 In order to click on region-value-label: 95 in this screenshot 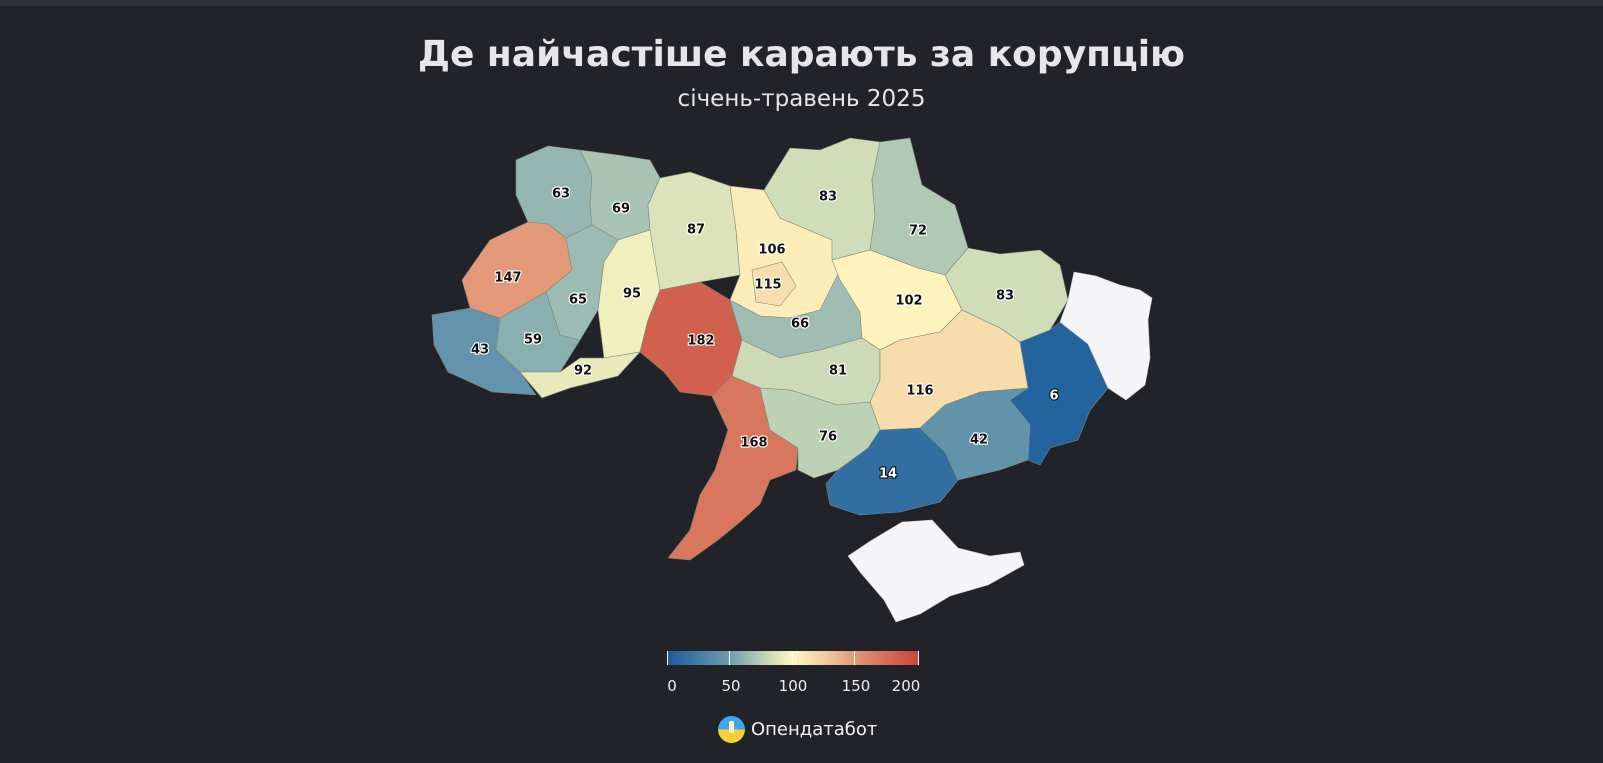, I will do `click(632, 294)`.